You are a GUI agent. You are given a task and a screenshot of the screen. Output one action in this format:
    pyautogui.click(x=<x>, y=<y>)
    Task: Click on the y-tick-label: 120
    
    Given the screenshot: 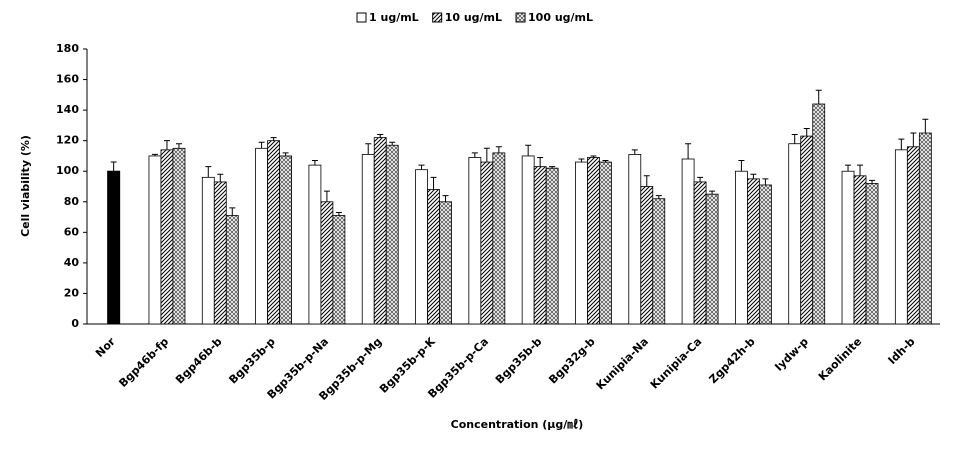 What is the action you would take?
    pyautogui.click(x=67, y=140)
    